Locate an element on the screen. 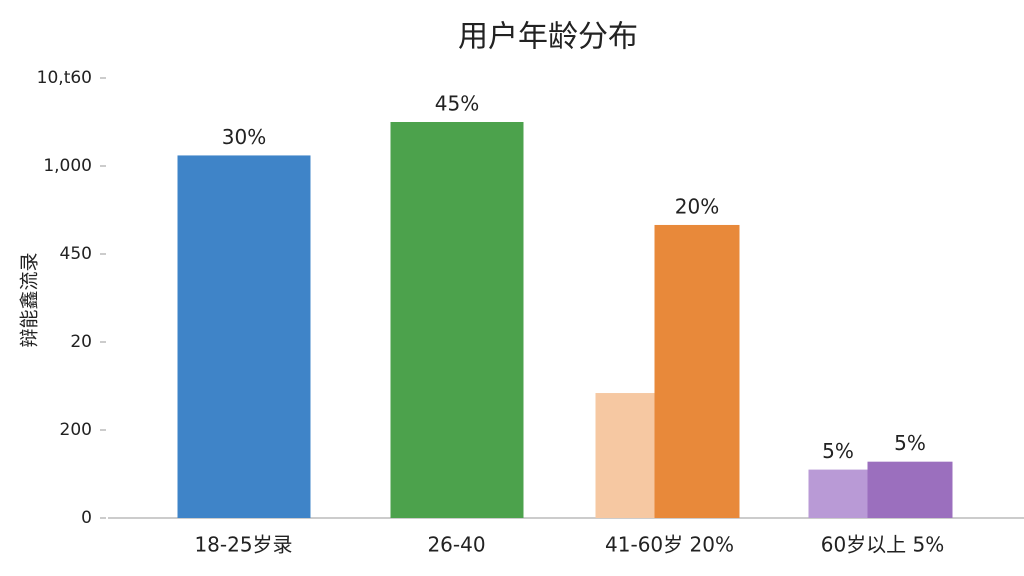 Image resolution: width=1024 pixels, height=576 pixels. x-tick-label: 41-60岁 20% is located at coordinates (669, 545).